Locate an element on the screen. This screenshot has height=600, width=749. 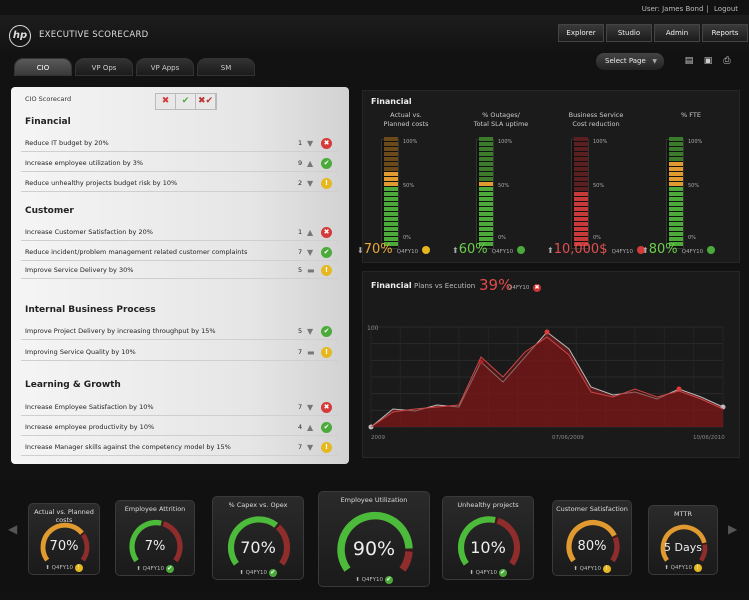
tab-sm: SM is located at coordinates (226, 67).